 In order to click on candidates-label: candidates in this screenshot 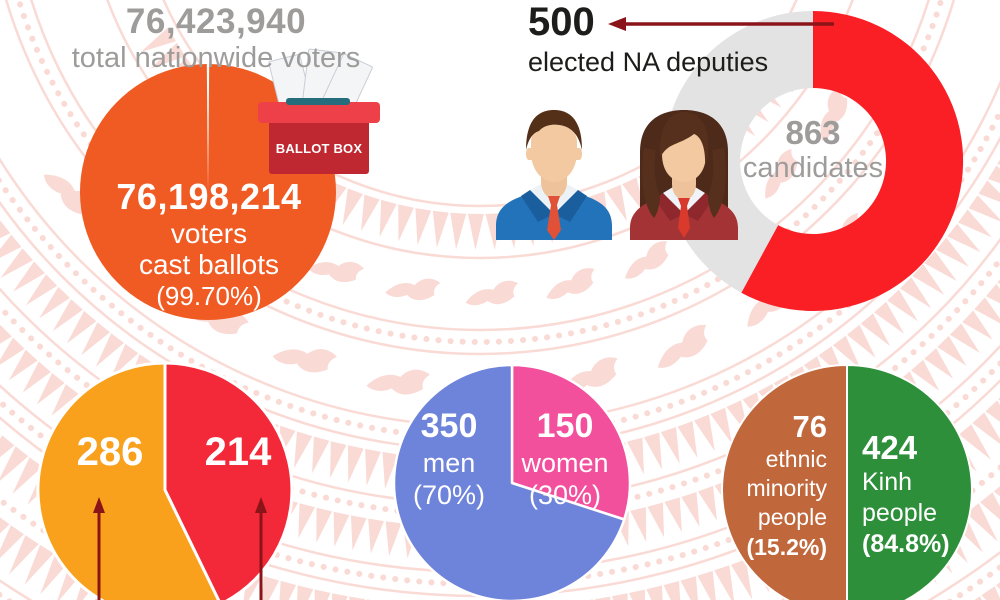, I will do `click(813, 168)`.